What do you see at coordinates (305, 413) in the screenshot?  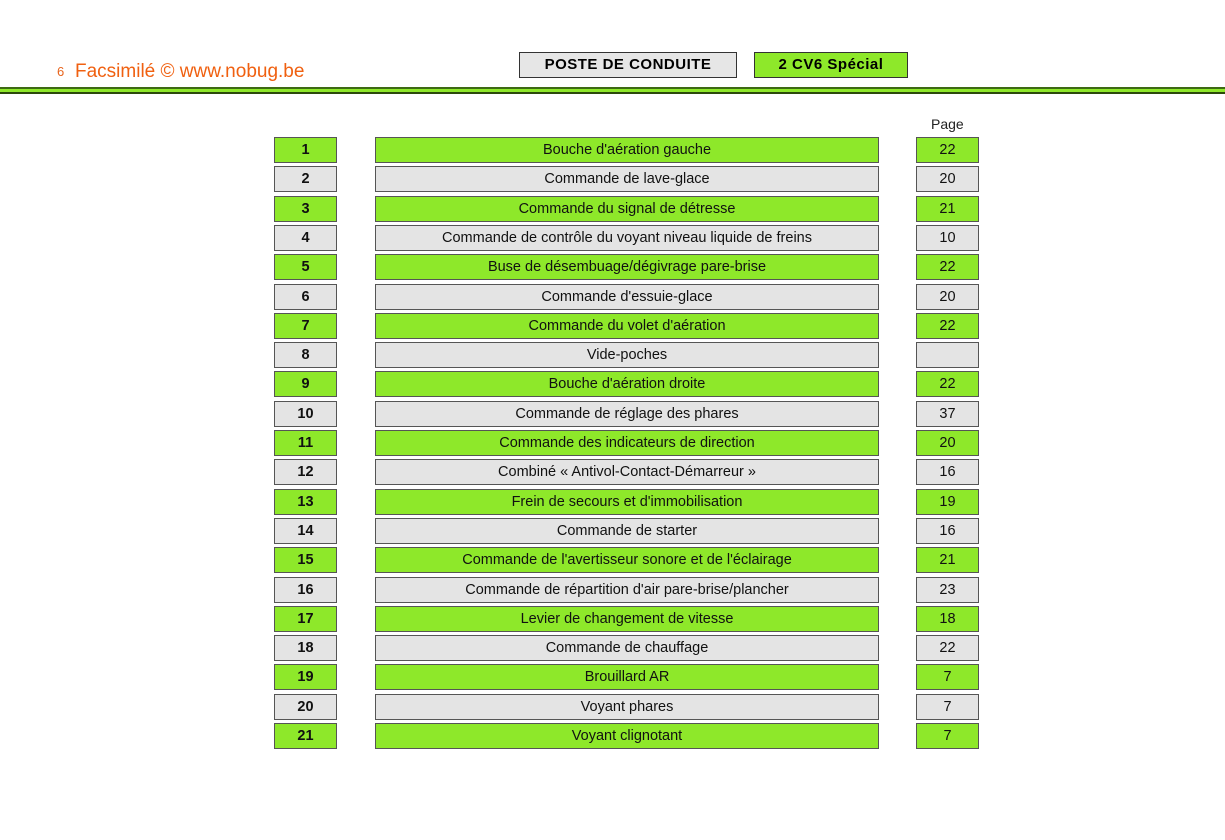 I see `item-number: 10` at bounding box center [305, 413].